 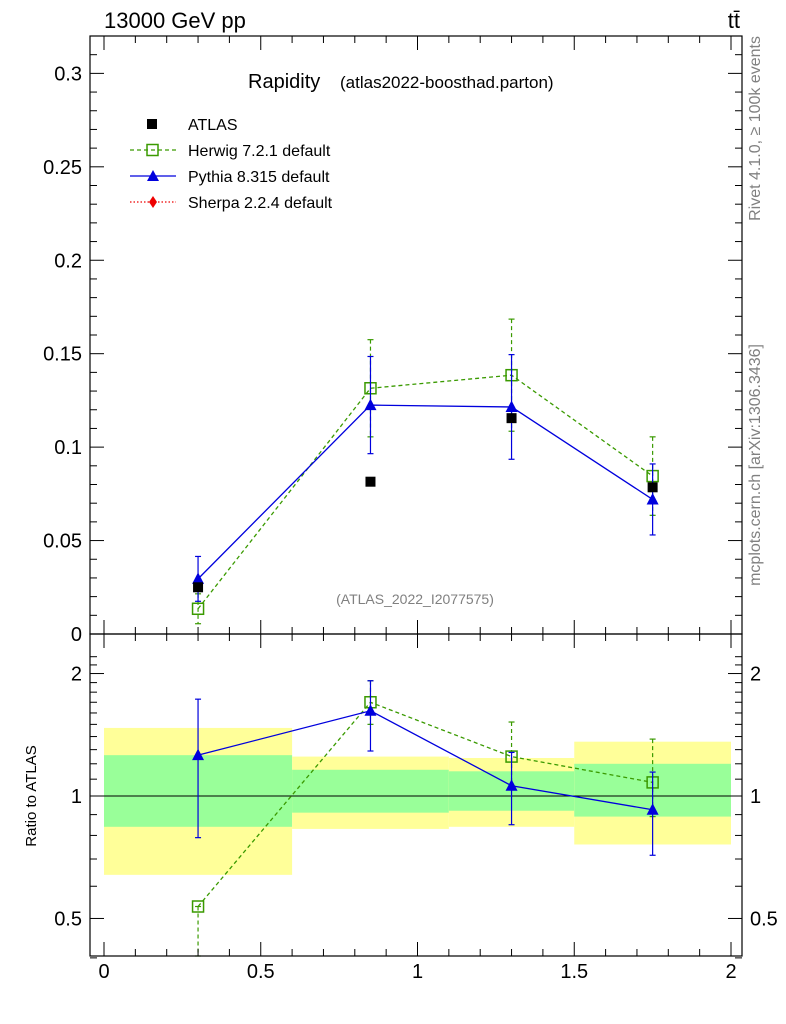 I want to click on ratio-ylabel: Ratio to ATLAS, so click(x=31, y=795).